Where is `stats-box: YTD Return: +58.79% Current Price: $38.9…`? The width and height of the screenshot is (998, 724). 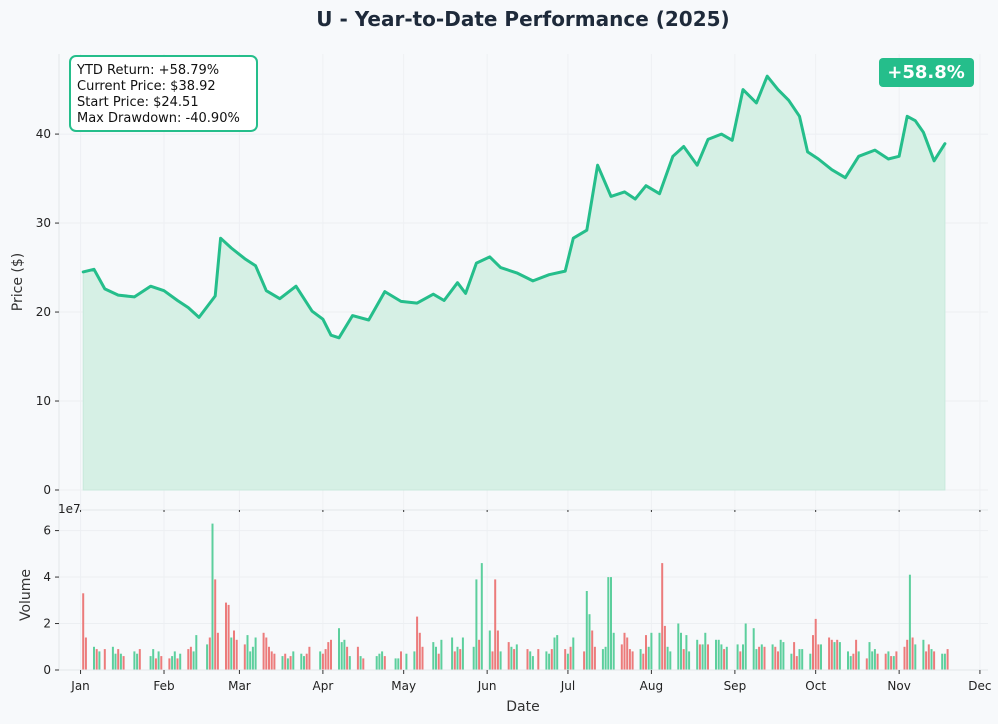
stats-box: YTD Return: +58.79% Current Price: $38.9… is located at coordinates (163, 93).